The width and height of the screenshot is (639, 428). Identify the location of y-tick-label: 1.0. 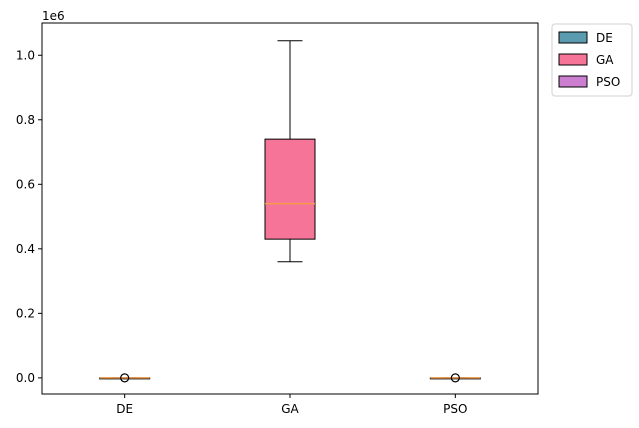
(25, 55).